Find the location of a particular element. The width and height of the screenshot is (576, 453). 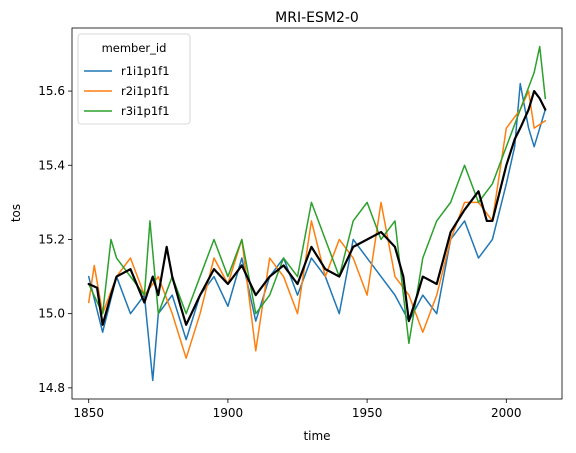

y-tick-label: 15.0 is located at coordinates (51, 314).